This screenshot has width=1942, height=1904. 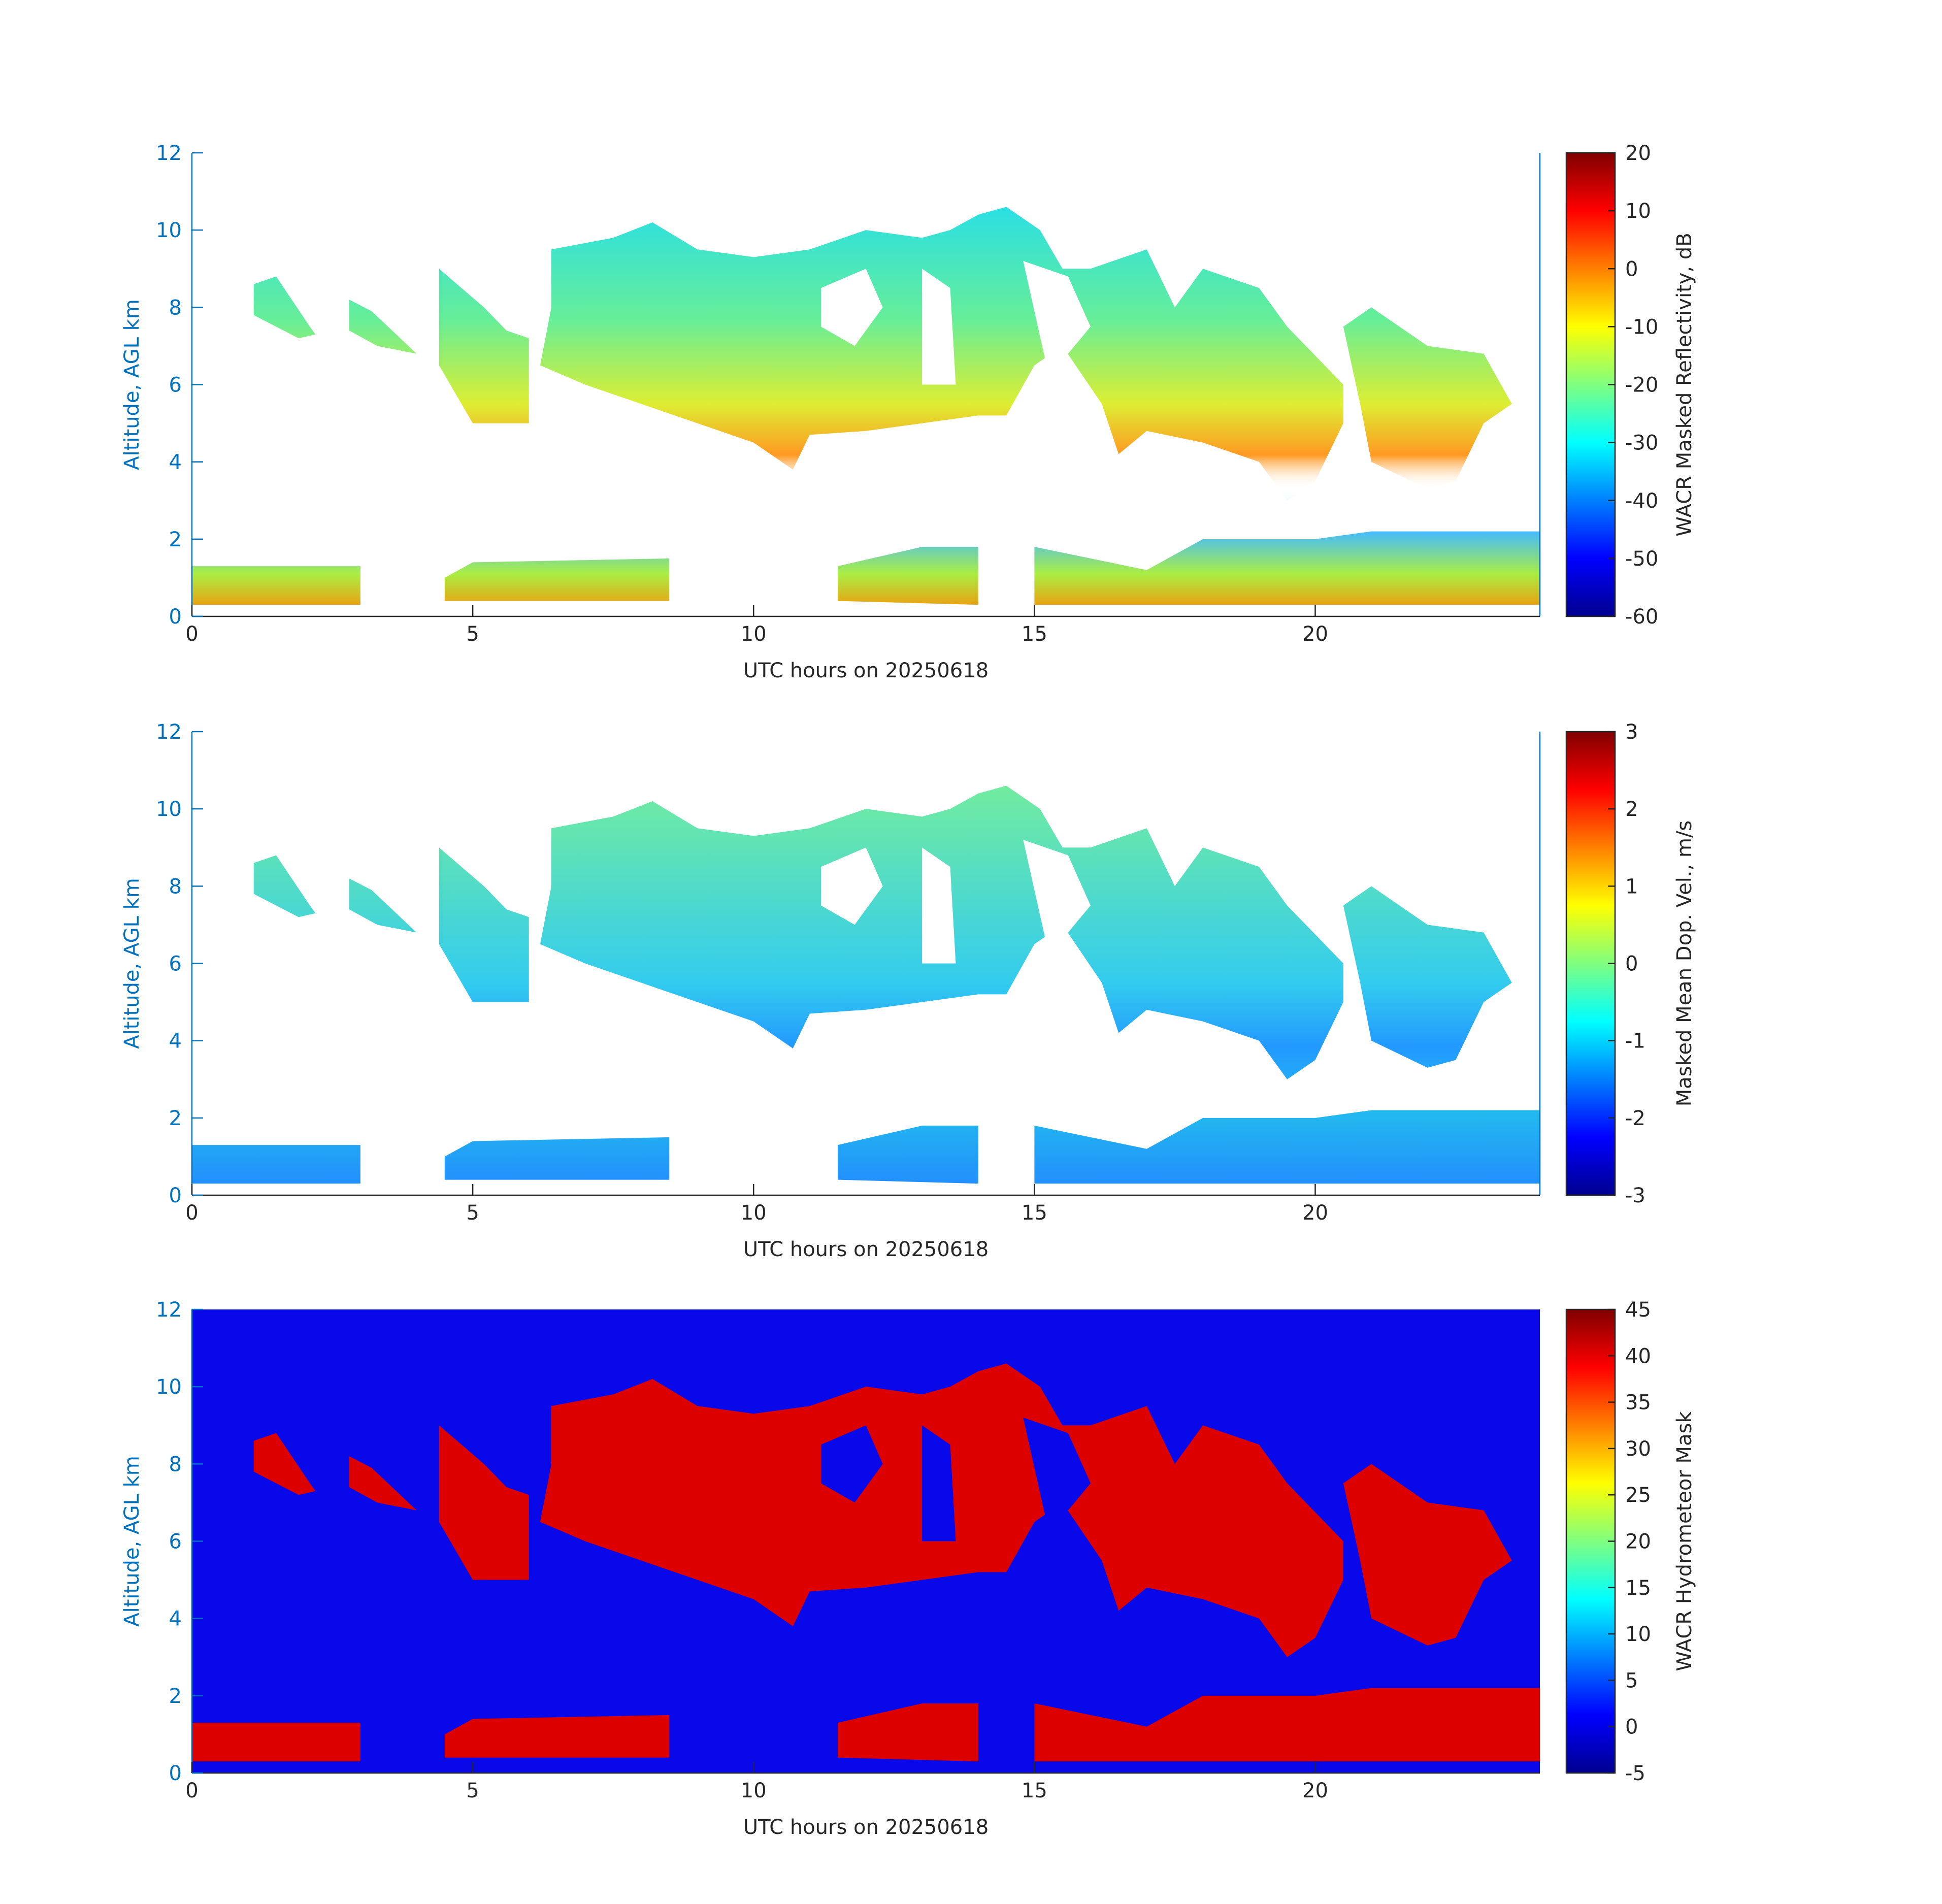 I want to click on colorbar-label: WACR Hydrometeor Mask, so click(x=1684, y=1541).